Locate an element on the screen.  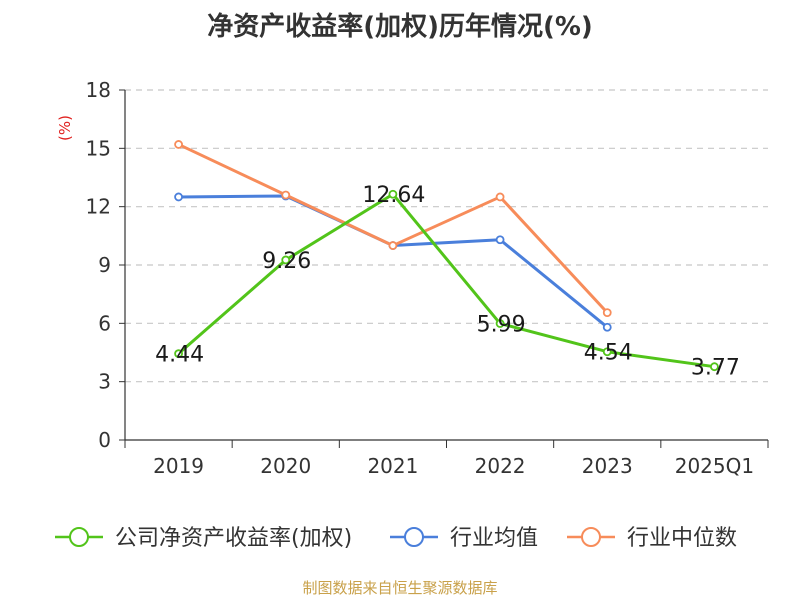
y-tick-label: 9 is located at coordinates (104, 265).